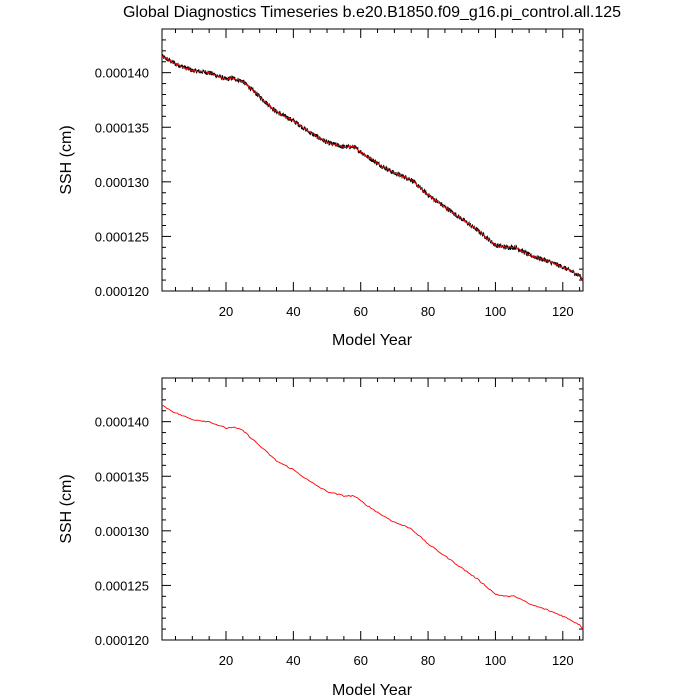 The width and height of the screenshot is (700, 700). Describe the element at coordinates (372, 690) in the screenshot. I see `bottom-x-axis-label: Model Year` at that location.